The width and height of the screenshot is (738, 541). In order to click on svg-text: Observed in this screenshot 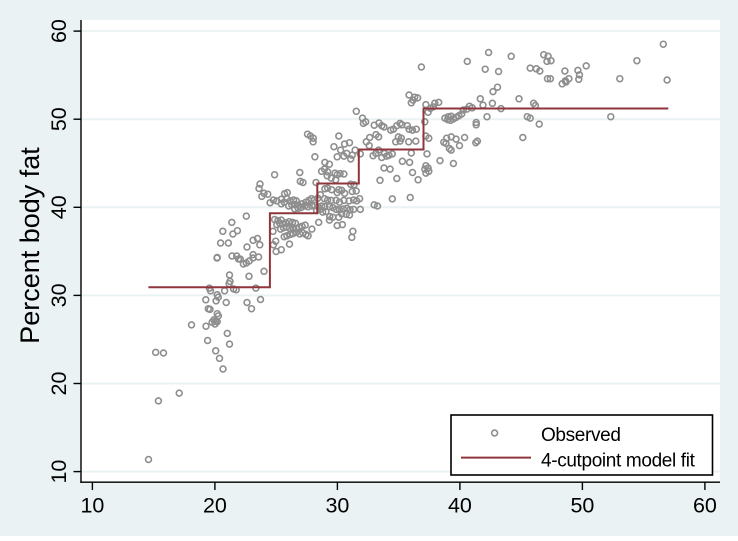, I will do `click(581, 435)`.